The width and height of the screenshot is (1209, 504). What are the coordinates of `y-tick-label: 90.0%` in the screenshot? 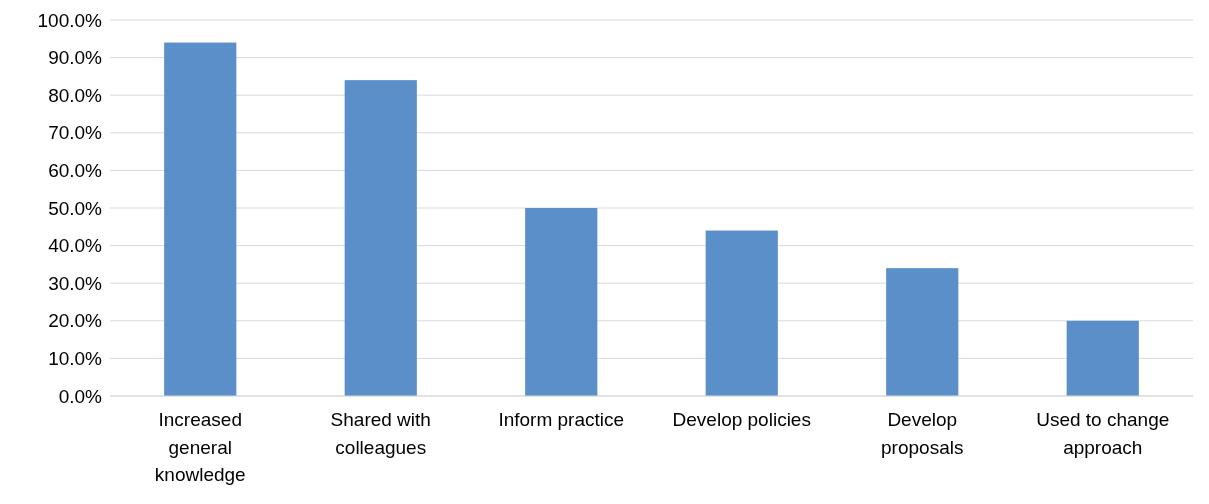 It's located at (75, 58).